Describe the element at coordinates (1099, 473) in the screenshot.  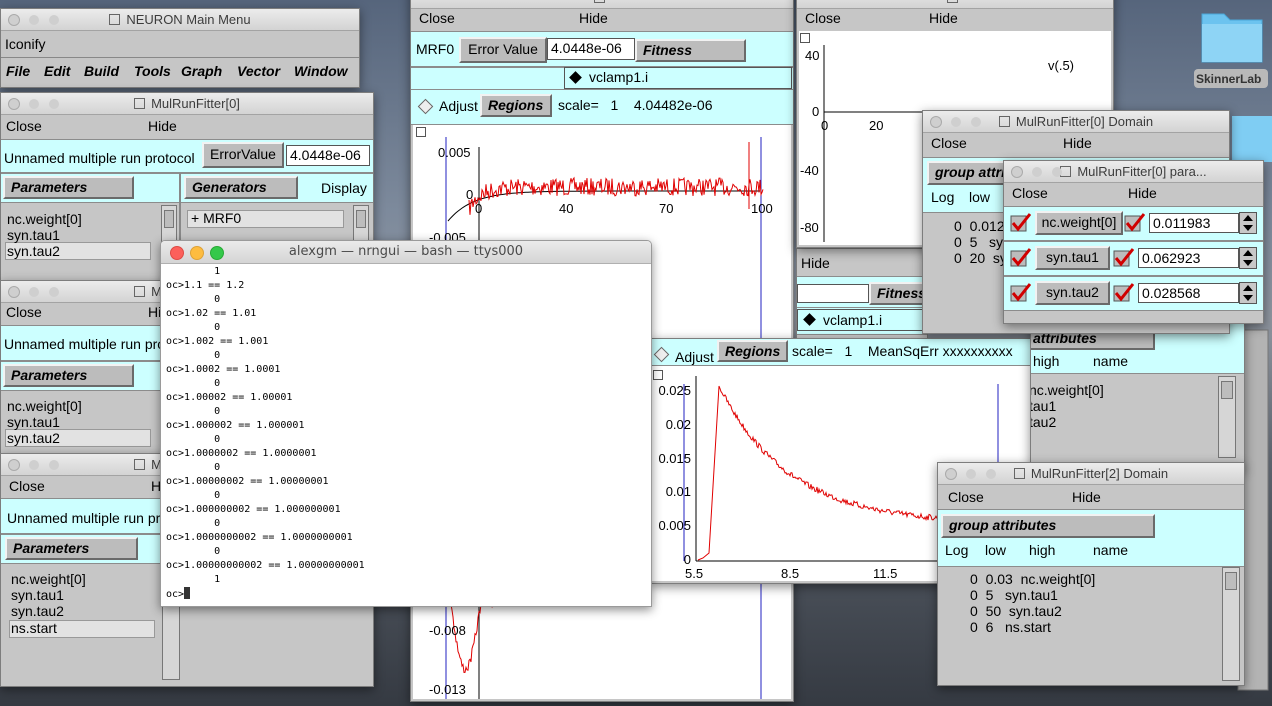
I see `title: MulRunFitter[2] Domain` at that location.